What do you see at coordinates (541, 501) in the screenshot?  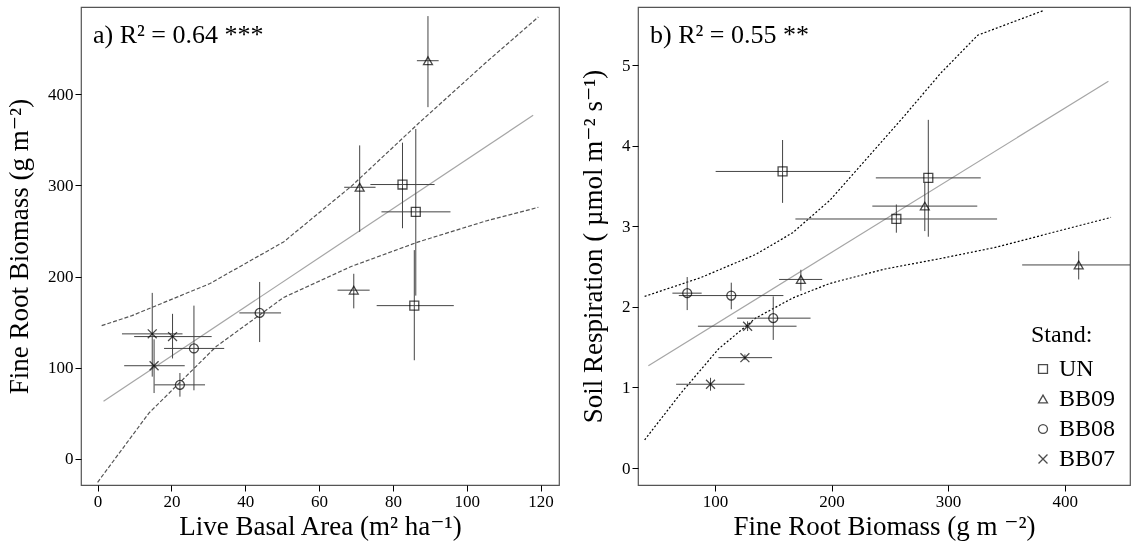 I see `x-tick-label: 120` at bounding box center [541, 501].